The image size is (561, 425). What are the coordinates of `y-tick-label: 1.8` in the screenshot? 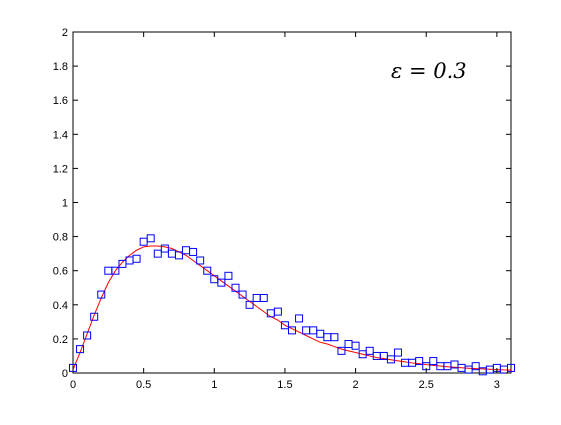 It's located at (60, 67).